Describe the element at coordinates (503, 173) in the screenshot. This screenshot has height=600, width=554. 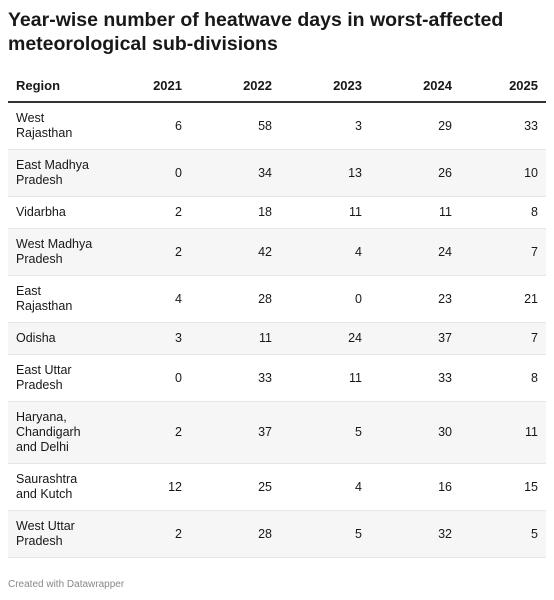
I see `value-cell: 10` at that location.